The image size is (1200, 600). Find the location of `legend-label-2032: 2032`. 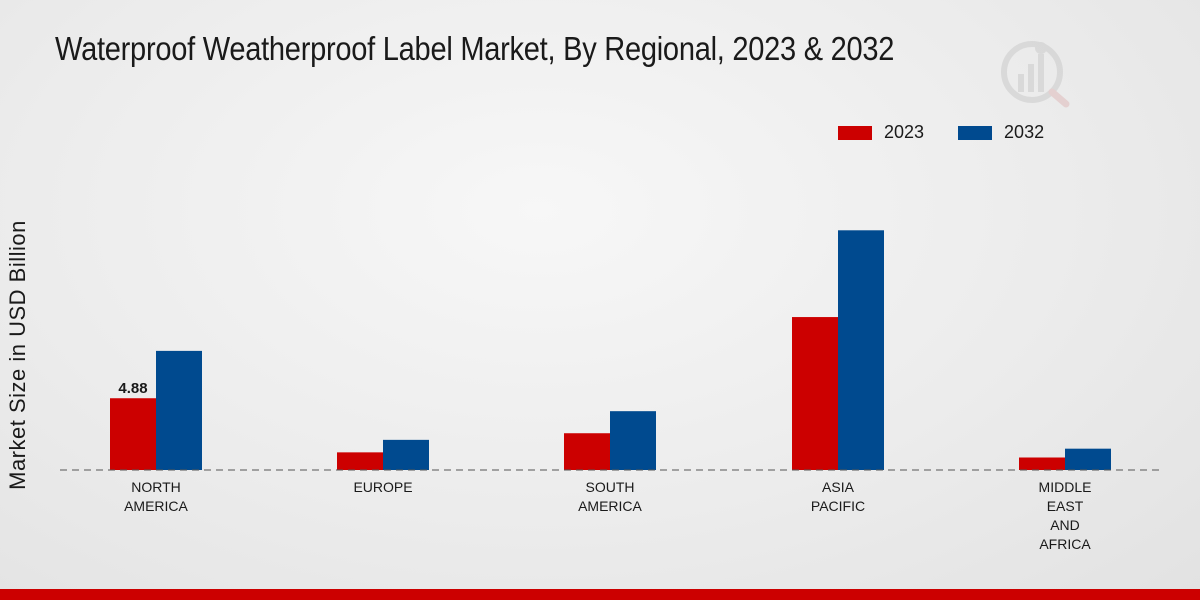

legend-label-2032: 2032 is located at coordinates (1024, 132).